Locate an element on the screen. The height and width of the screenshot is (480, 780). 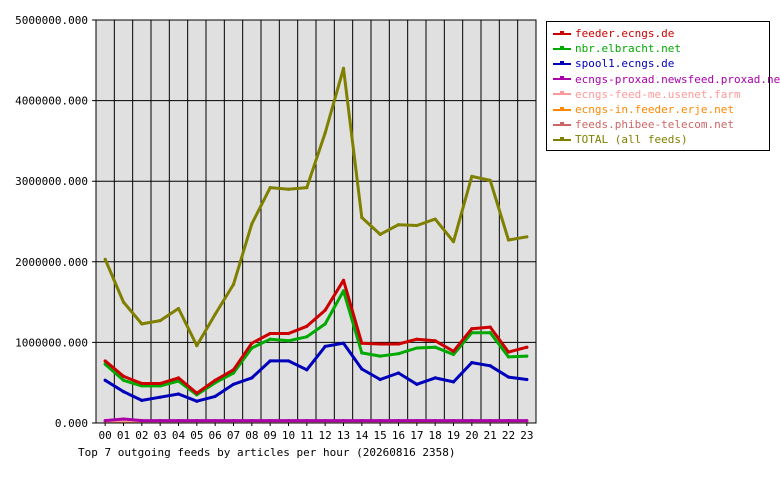
x-tick-label: 04 is located at coordinates (179, 435).